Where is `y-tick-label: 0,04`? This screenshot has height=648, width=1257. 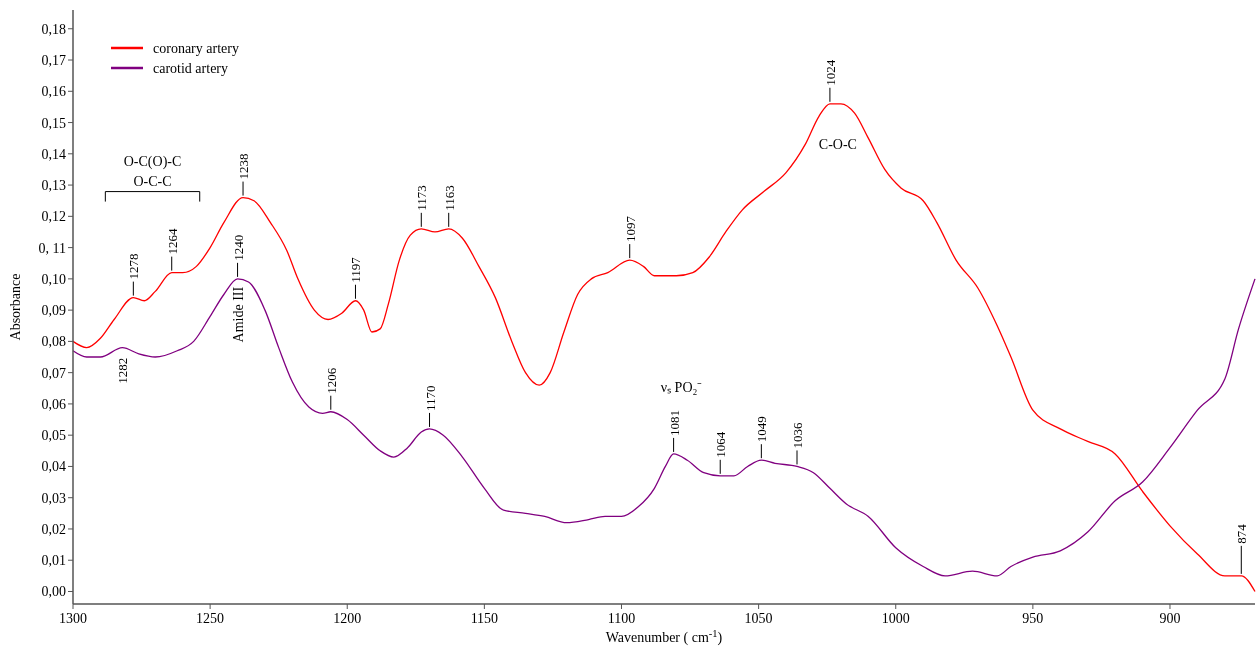
y-tick-label: 0,04 is located at coordinates (53, 467).